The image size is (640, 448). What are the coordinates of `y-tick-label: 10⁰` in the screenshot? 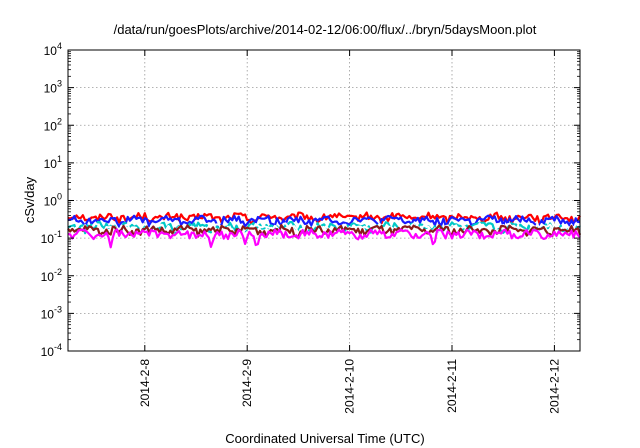 It's located at (53, 200).